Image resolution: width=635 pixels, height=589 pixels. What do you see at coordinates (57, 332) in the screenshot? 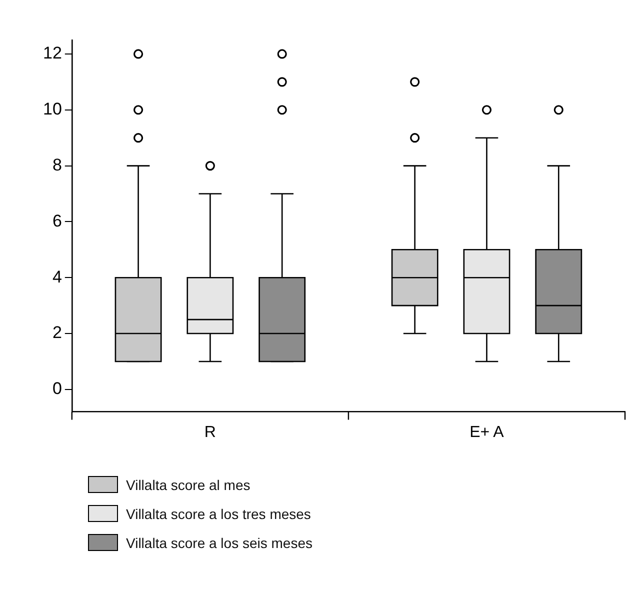
I see `y-tick-label: 2` at bounding box center [57, 332].